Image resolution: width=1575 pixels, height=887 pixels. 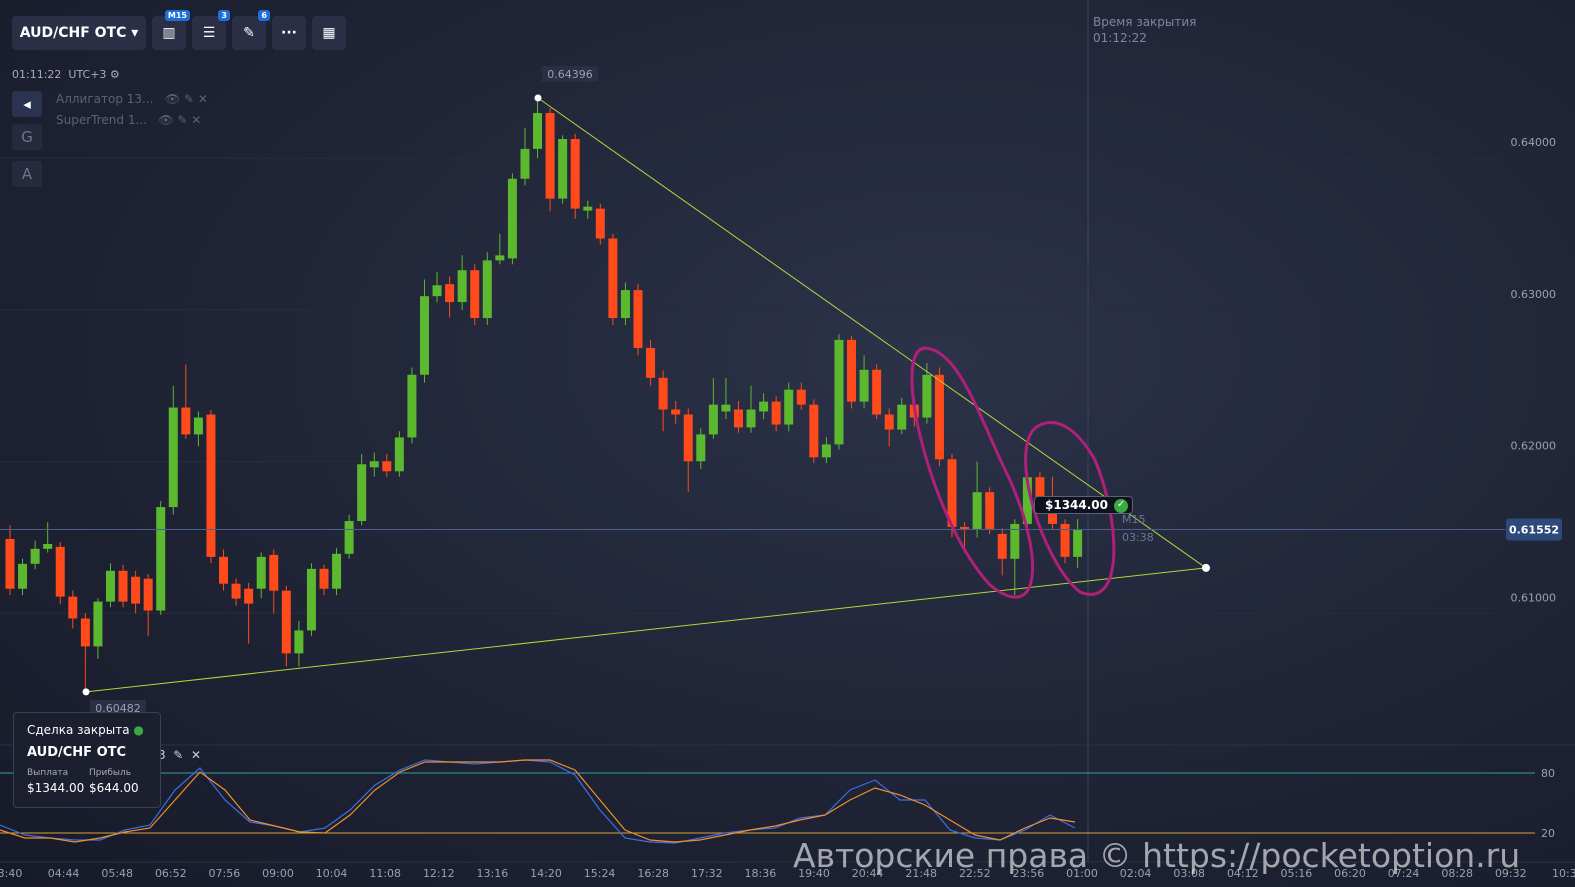 I want to click on trade-timeframe: M15, so click(x=1134, y=519).